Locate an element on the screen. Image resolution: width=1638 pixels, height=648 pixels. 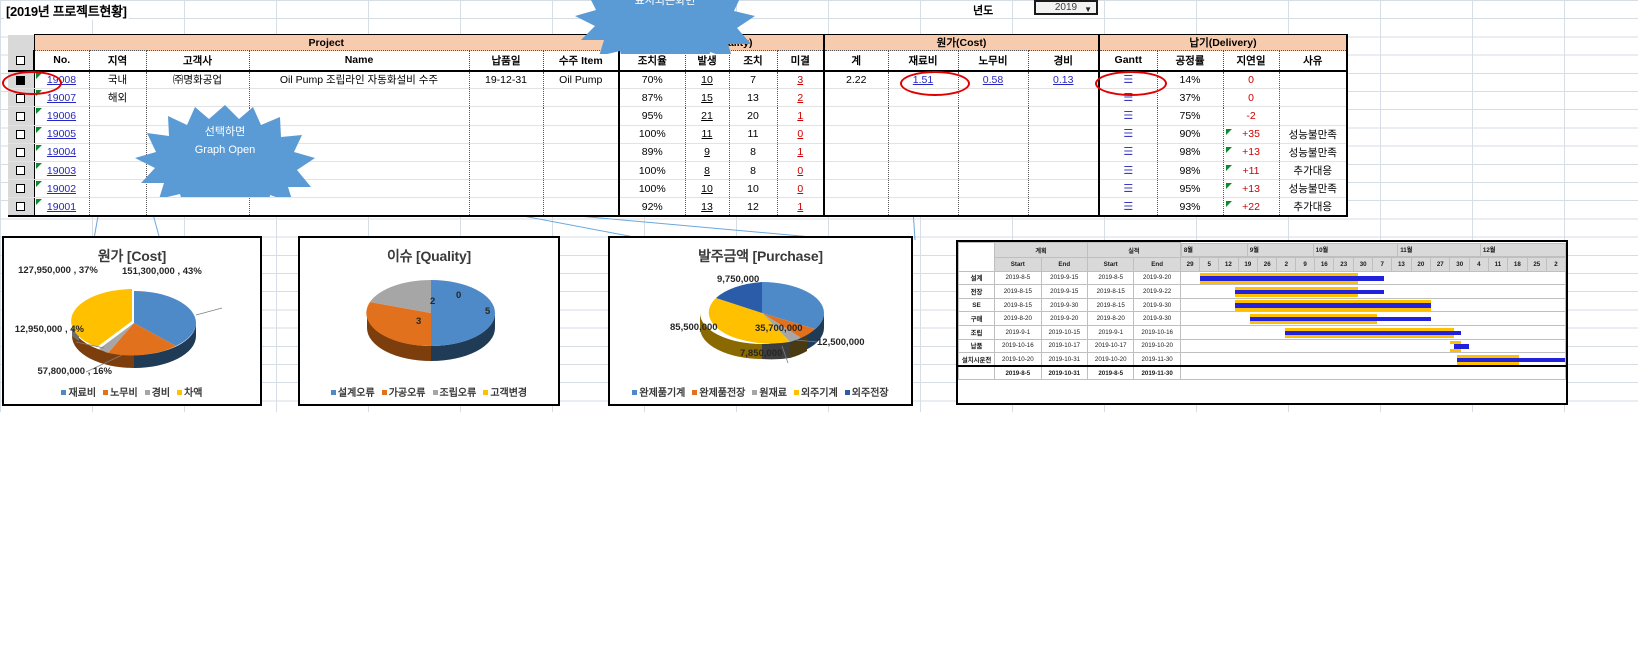
cell-no: 19001 is located at coordinates (61, 207).